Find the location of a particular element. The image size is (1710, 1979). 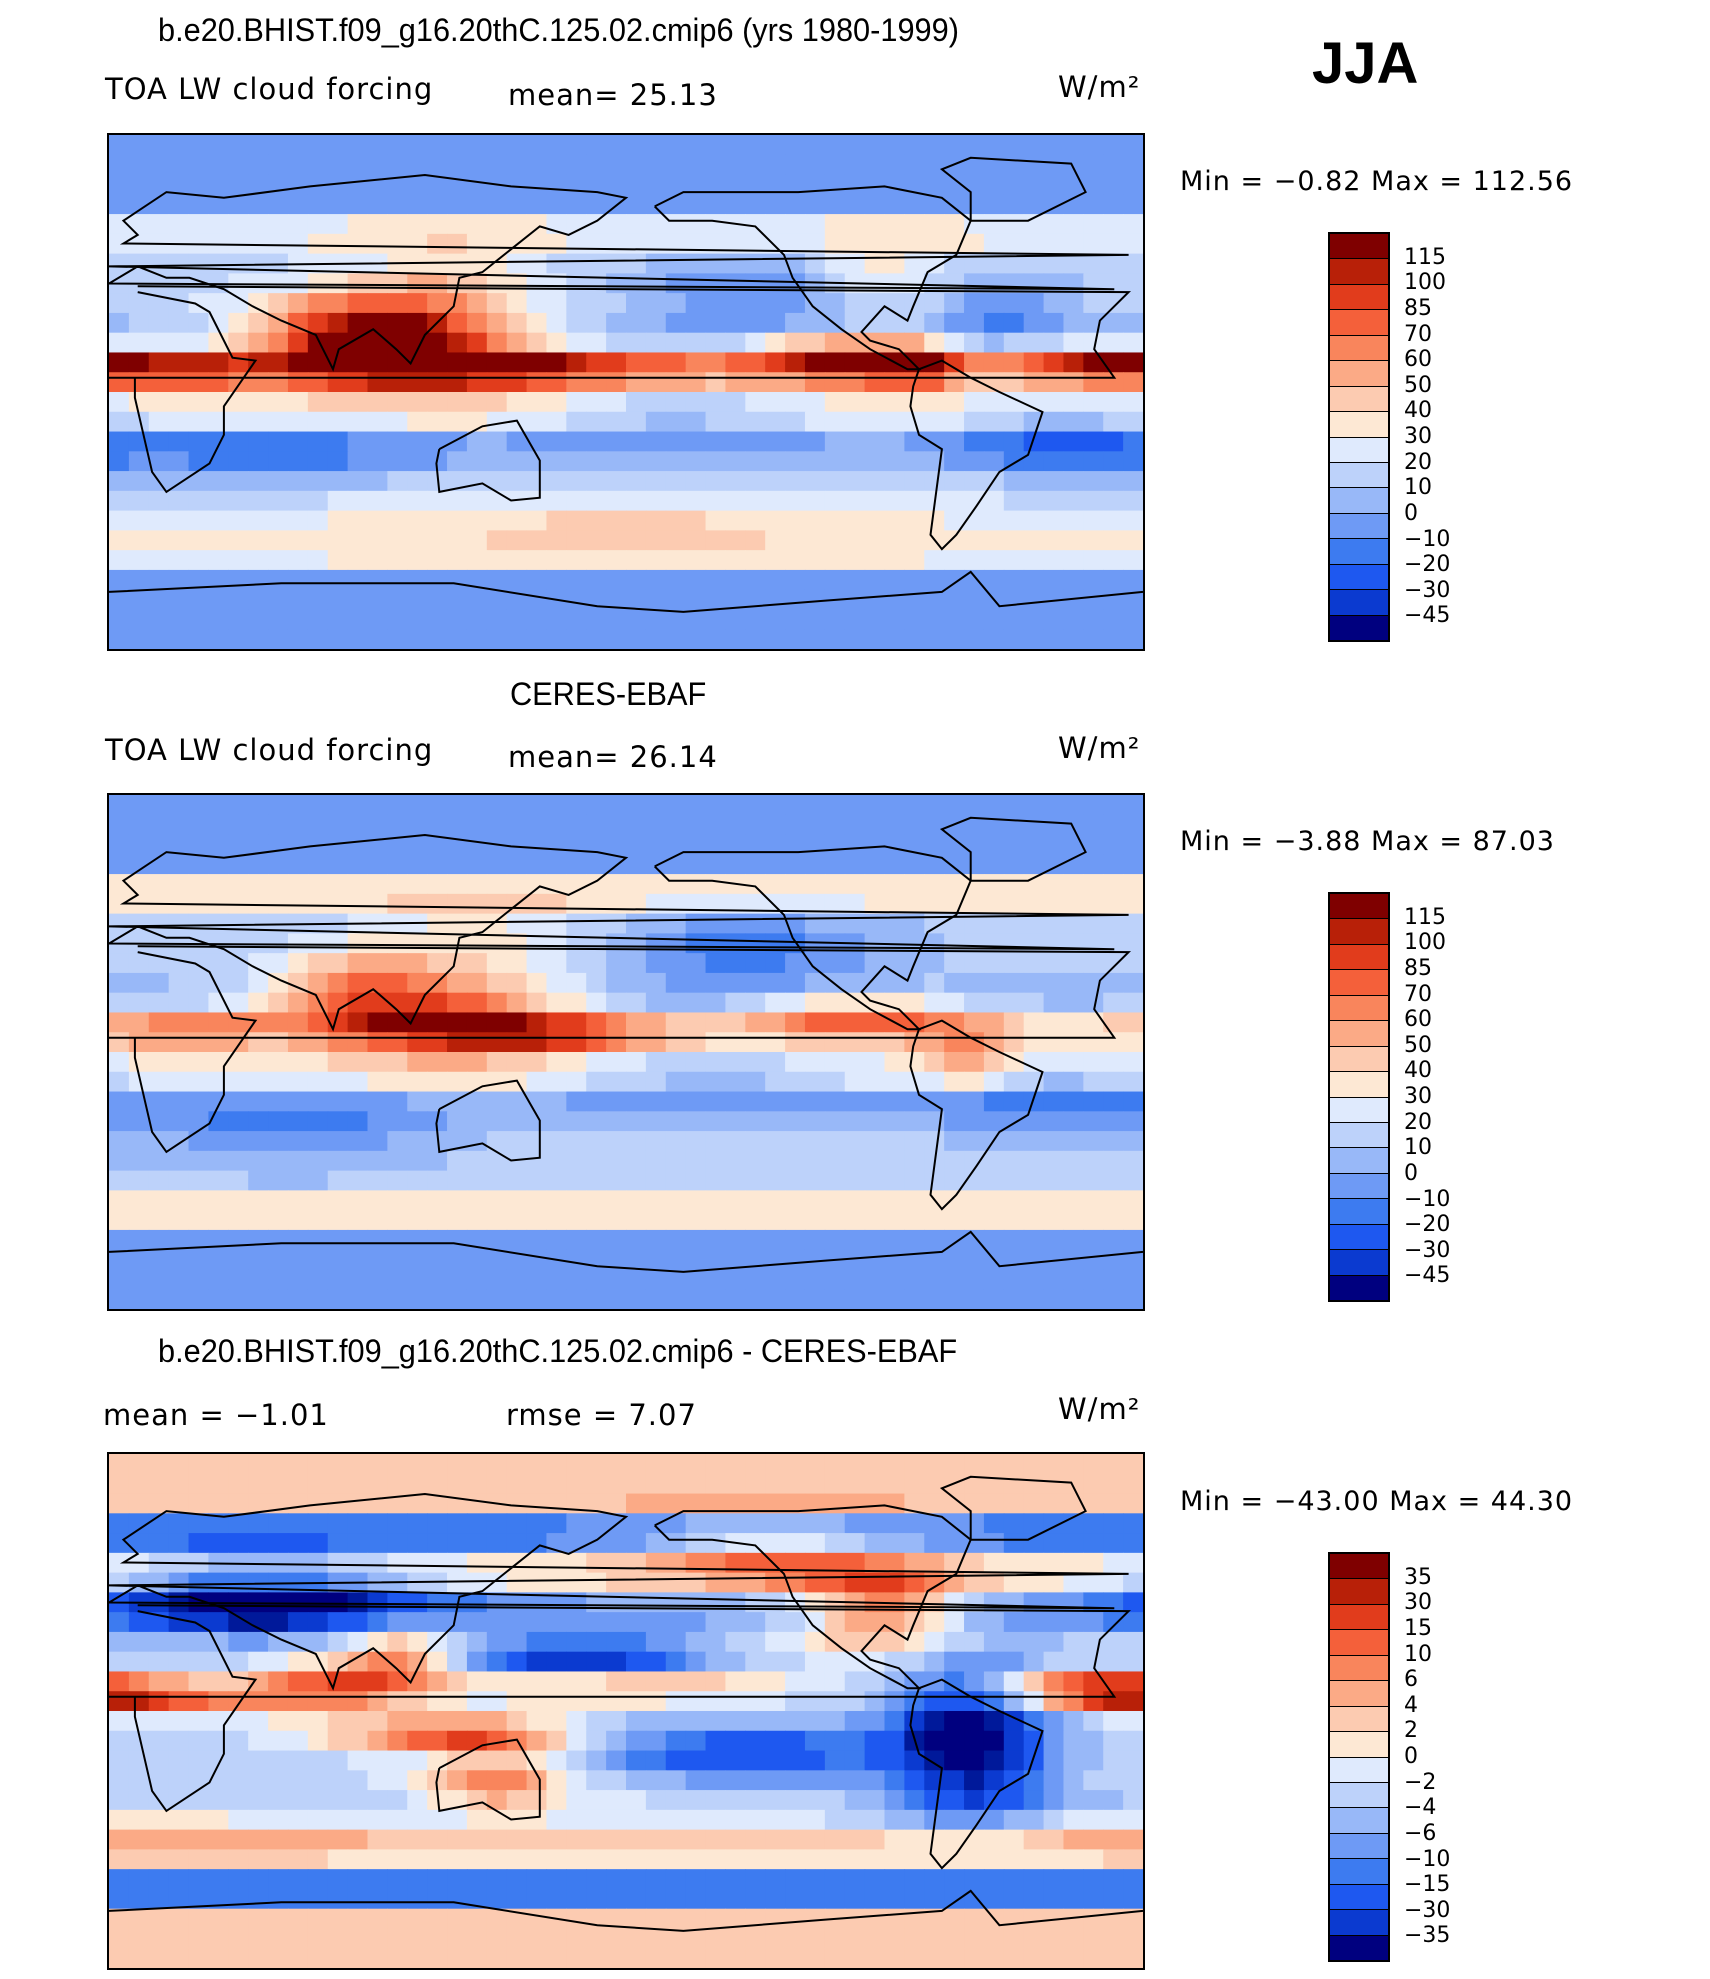

colorbar-tick-label: 115 is located at coordinates (1425, 917).